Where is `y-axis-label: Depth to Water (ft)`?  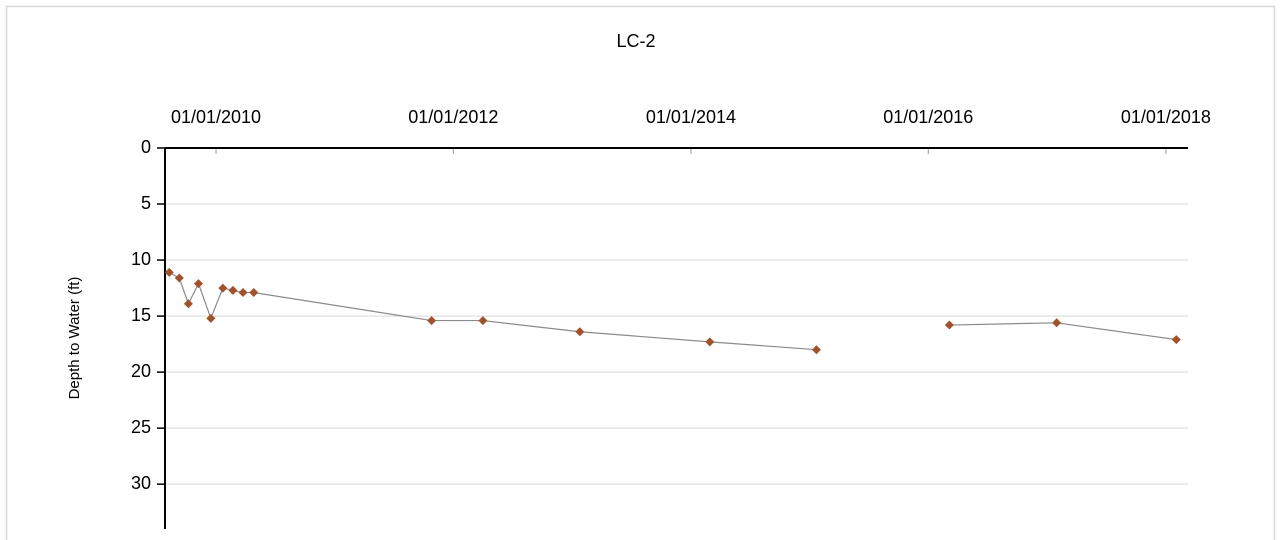
y-axis-label: Depth to Water (ft) is located at coordinates (74, 338).